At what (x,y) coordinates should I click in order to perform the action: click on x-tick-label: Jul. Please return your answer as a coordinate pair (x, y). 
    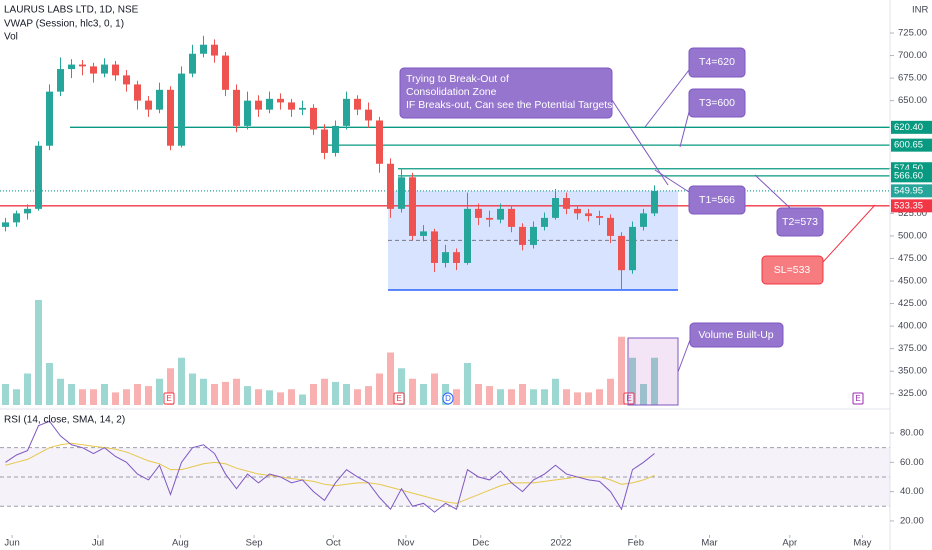
    Looking at the image, I should click on (98, 543).